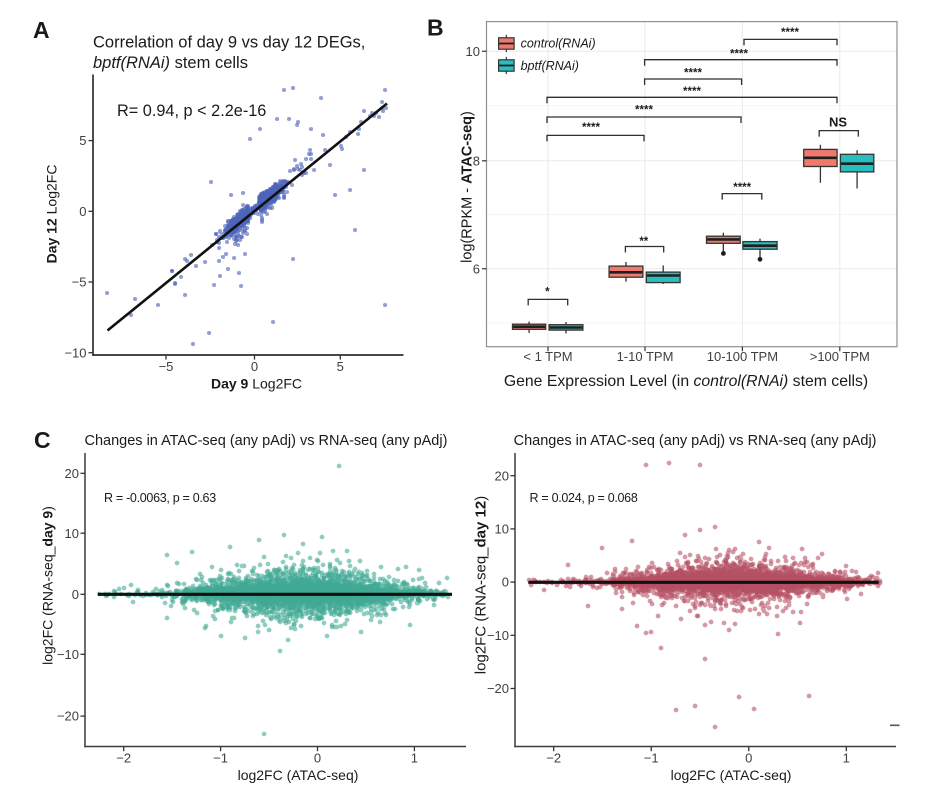  What do you see at coordinates (645, 356) in the screenshot?
I see `svg-text: 1-10 TPM` at bounding box center [645, 356].